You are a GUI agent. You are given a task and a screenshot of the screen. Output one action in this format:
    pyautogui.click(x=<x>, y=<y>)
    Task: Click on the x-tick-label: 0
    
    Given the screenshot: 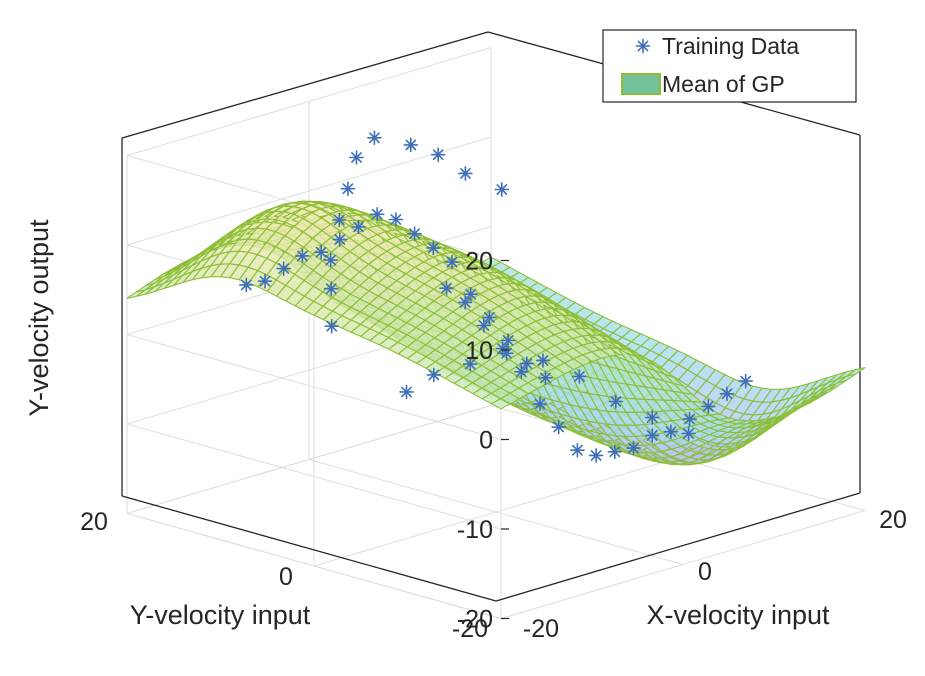 What is the action you would take?
    pyautogui.click(x=705, y=572)
    